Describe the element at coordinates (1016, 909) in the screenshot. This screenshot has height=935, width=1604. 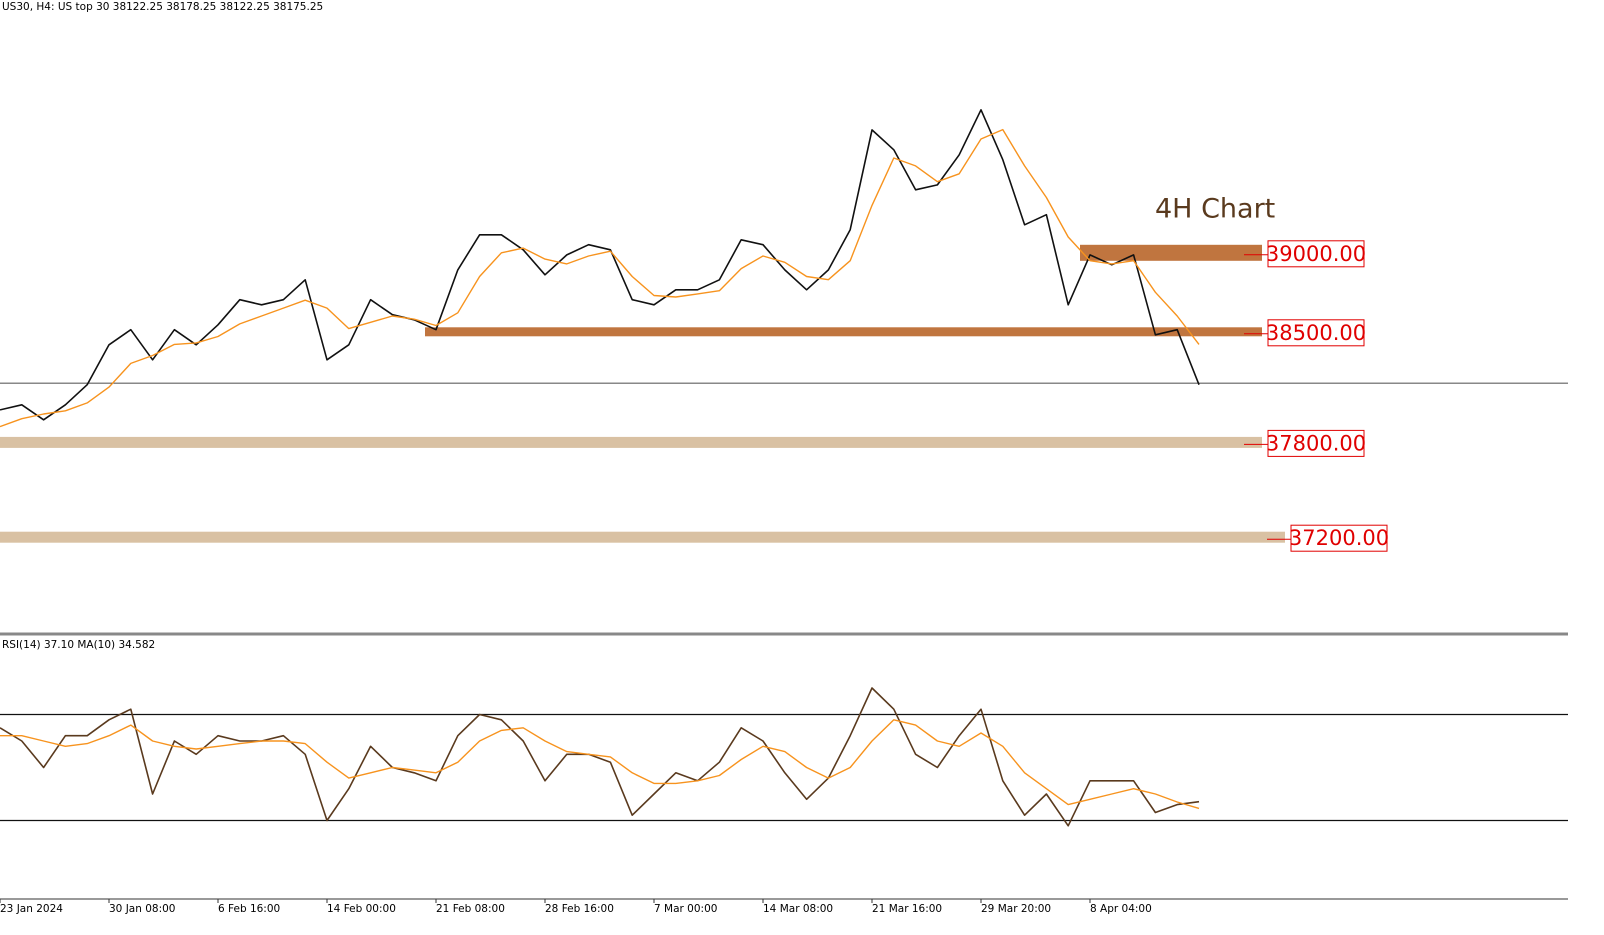
I see `x-tick-label: 29 Mar 20:00` at that location.